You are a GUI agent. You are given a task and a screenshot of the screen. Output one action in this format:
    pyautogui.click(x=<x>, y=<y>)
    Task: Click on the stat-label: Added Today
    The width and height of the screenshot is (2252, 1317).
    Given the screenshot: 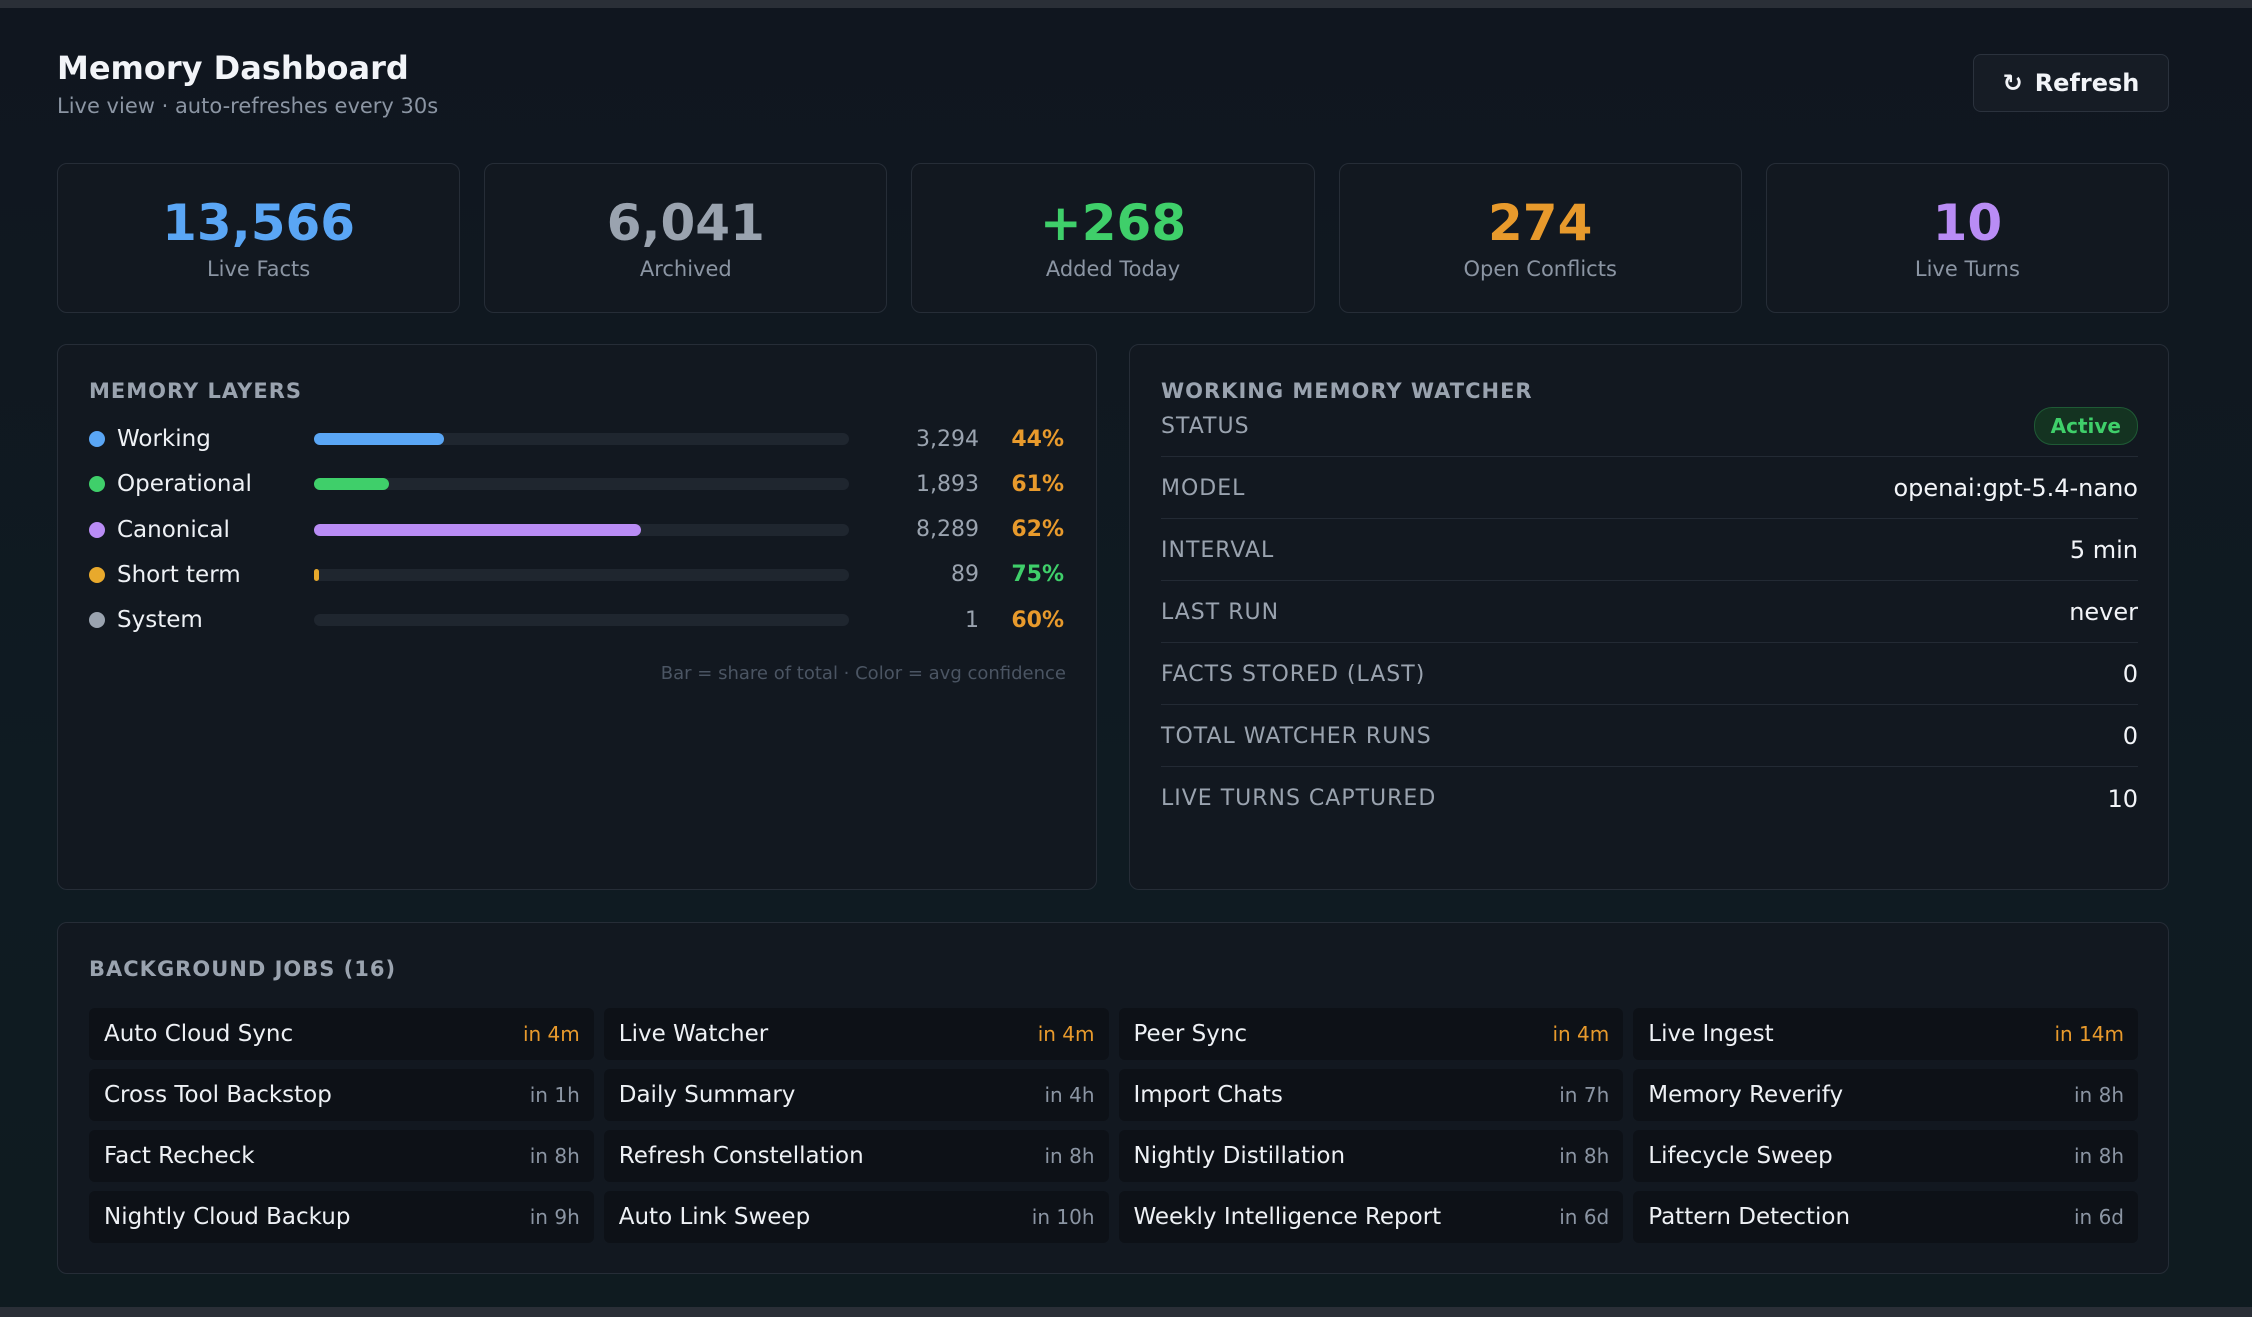 What is the action you would take?
    pyautogui.click(x=1113, y=269)
    